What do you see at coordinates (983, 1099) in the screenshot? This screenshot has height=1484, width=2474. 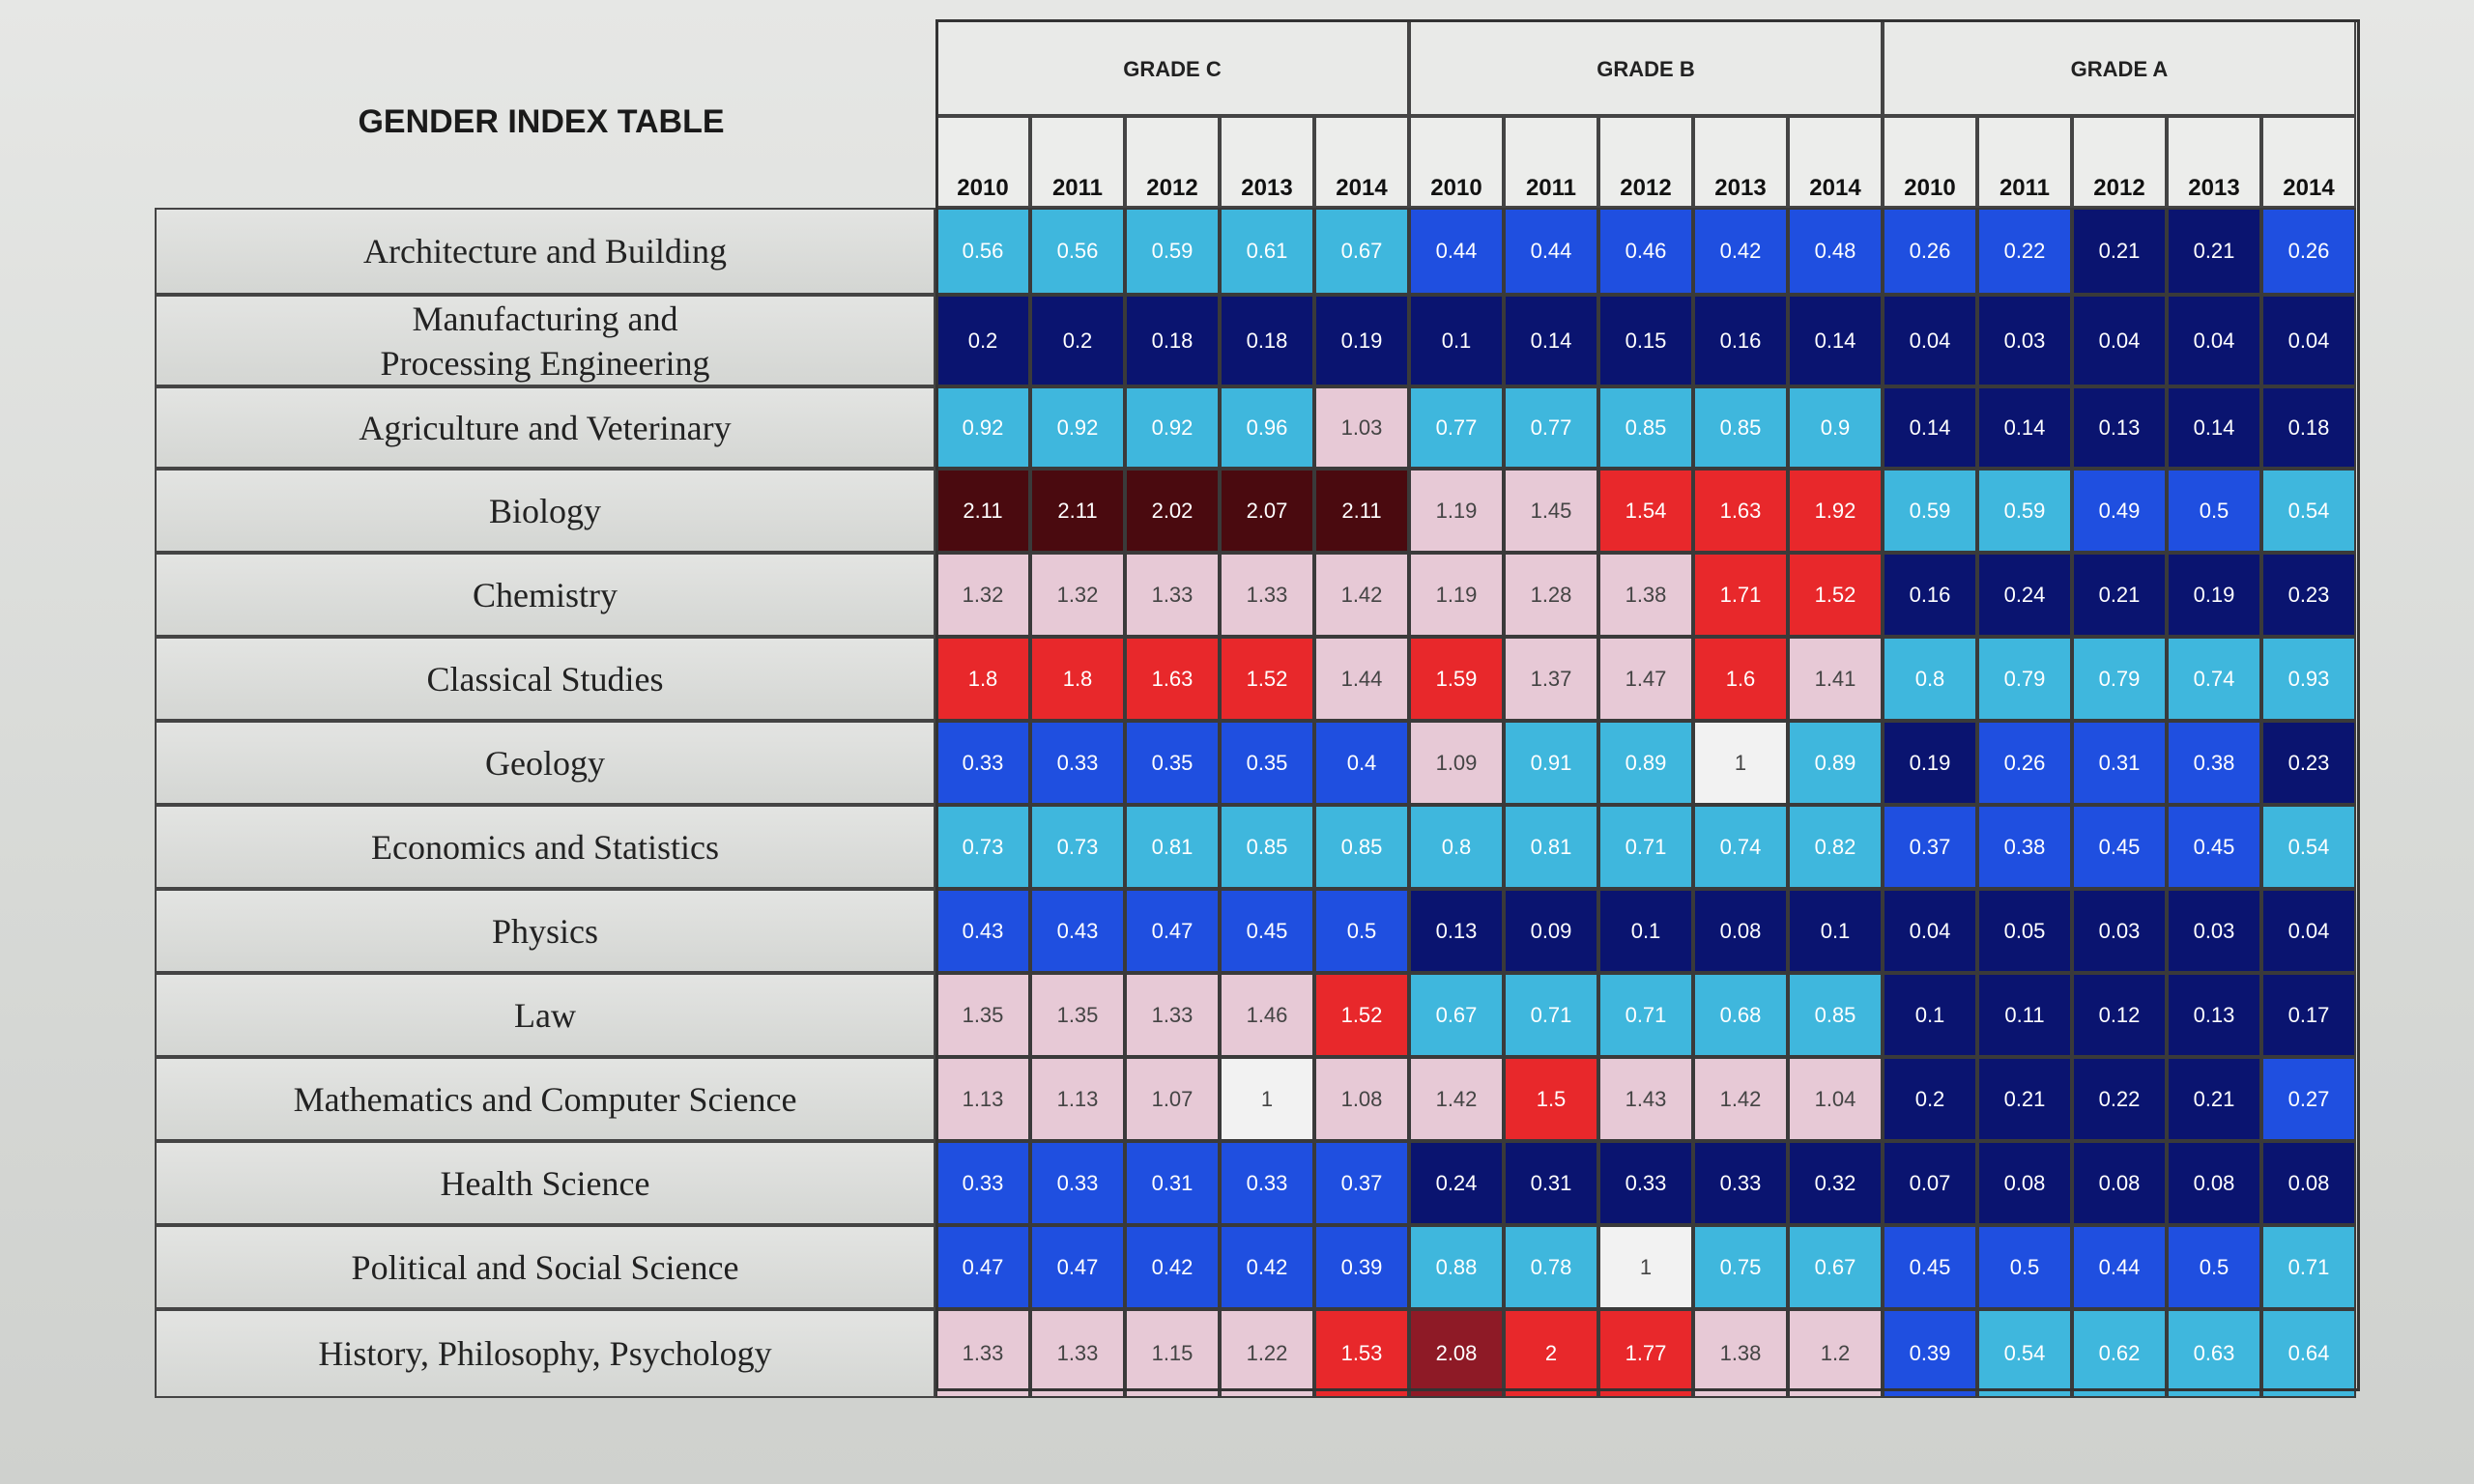 I see `heatmap-cell: 1.13` at bounding box center [983, 1099].